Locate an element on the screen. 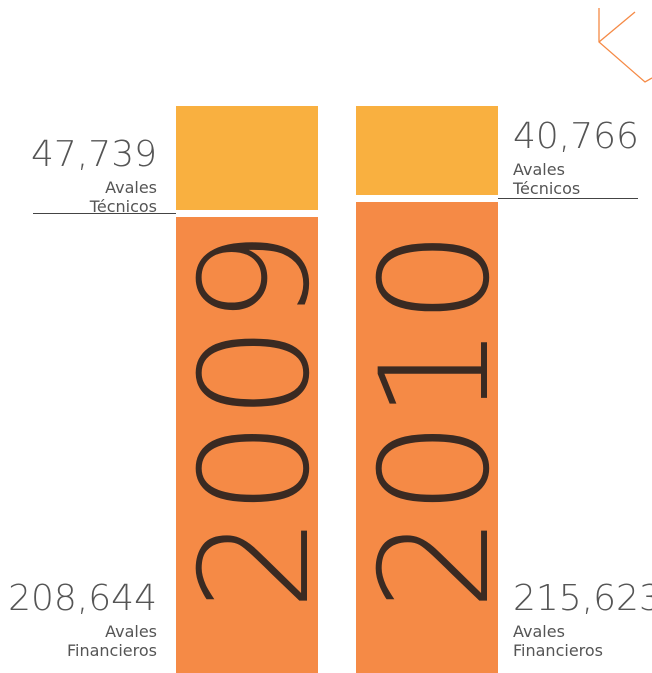 This screenshot has height=673, width=652. value-label: 40,766 is located at coordinates (576, 137).